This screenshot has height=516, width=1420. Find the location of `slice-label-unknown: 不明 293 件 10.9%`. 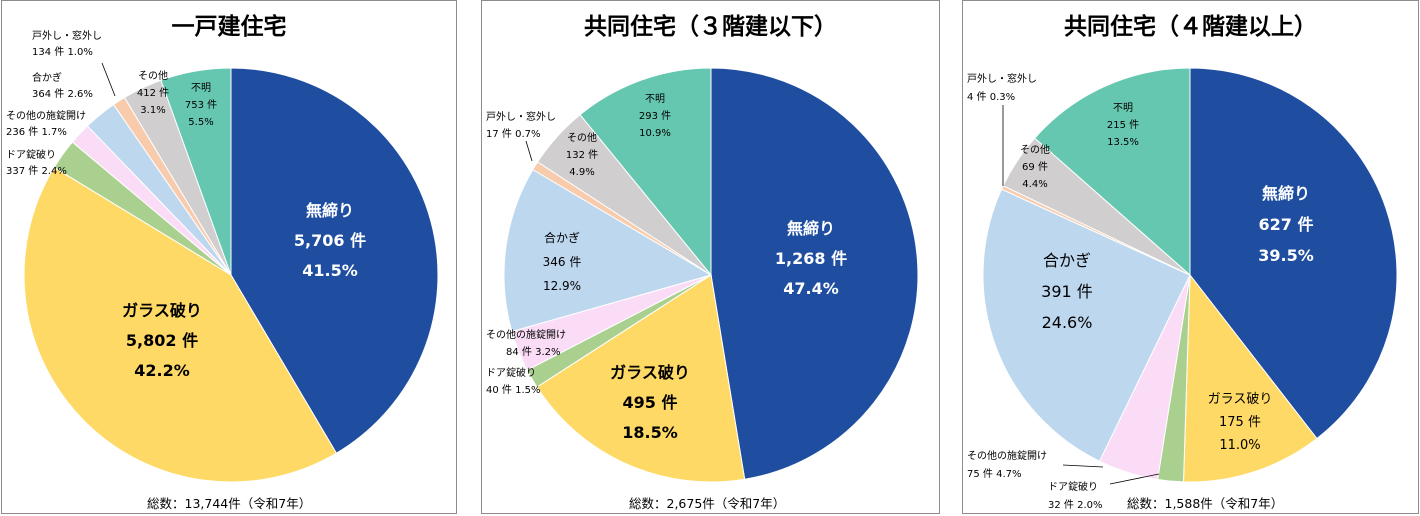

slice-label-unknown: 不明 293 件 10.9% is located at coordinates (655, 116).